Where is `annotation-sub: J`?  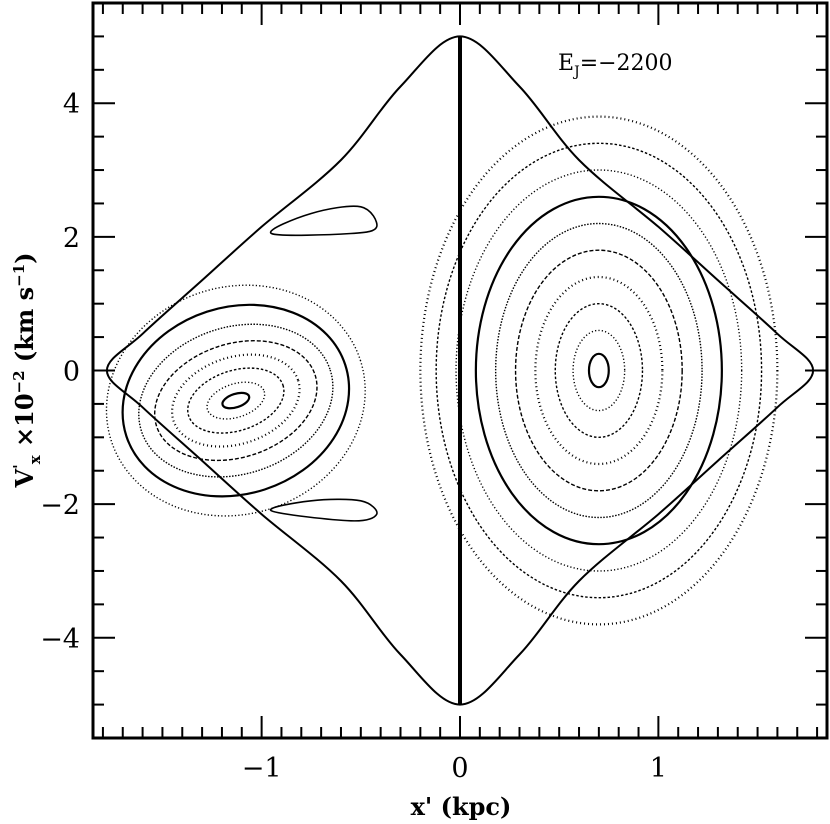 annotation-sub: J is located at coordinates (576, 72).